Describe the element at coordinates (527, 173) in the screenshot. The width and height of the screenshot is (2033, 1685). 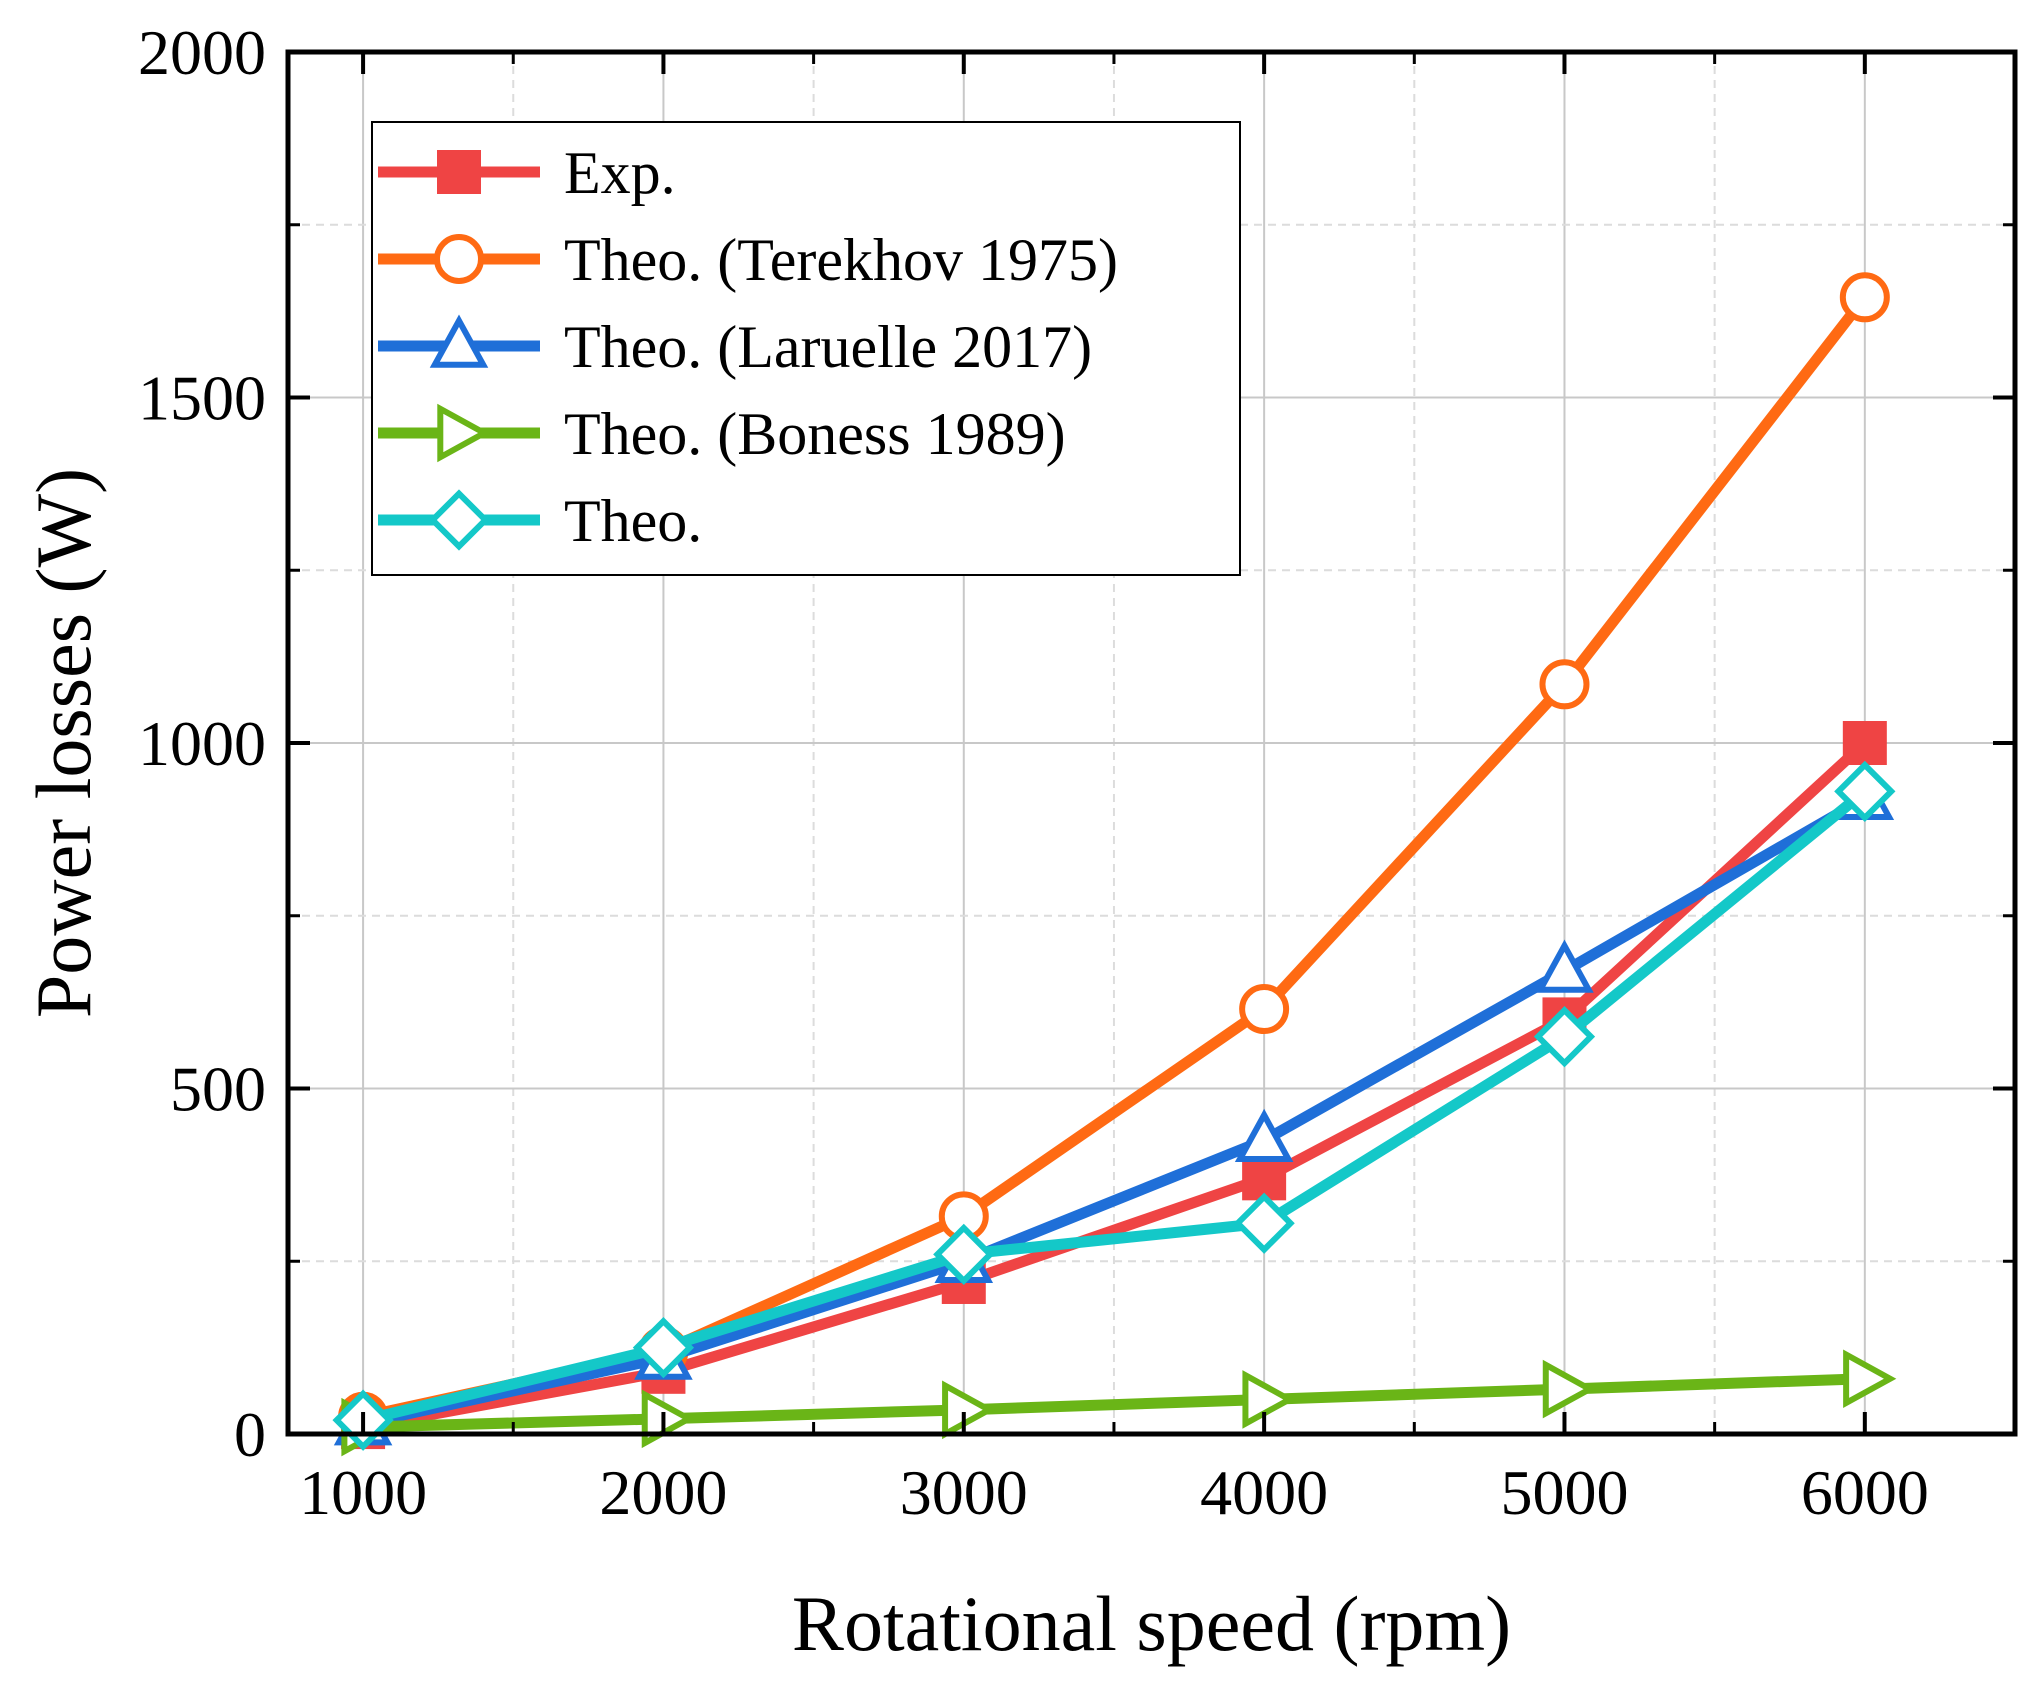
I see `legend-item: Exp.` at that location.